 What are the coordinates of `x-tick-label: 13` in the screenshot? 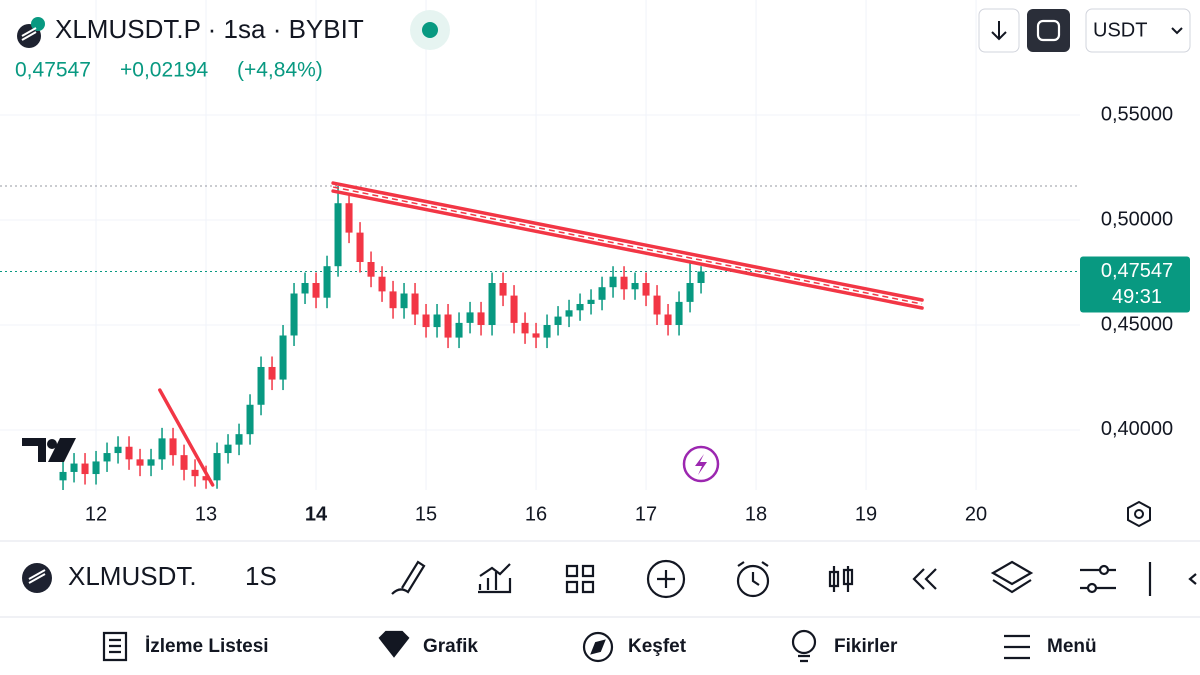 It's located at (206, 514).